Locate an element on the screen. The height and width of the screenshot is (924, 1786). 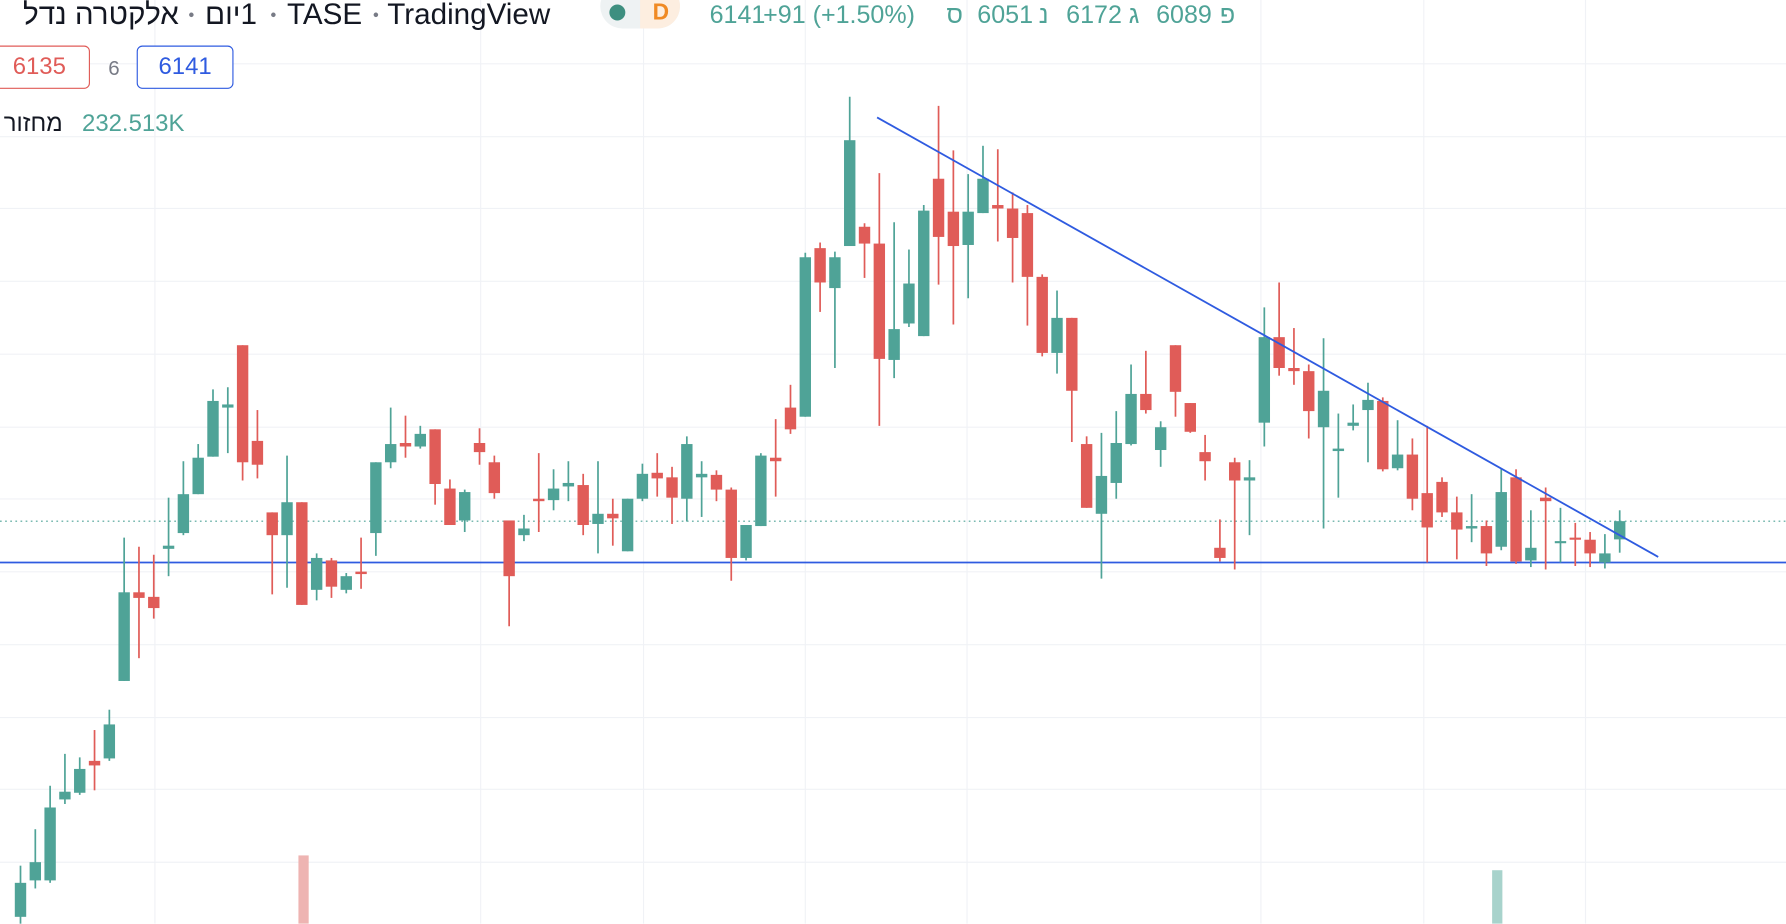
buy-button: 6141 is located at coordinates (185, 67).